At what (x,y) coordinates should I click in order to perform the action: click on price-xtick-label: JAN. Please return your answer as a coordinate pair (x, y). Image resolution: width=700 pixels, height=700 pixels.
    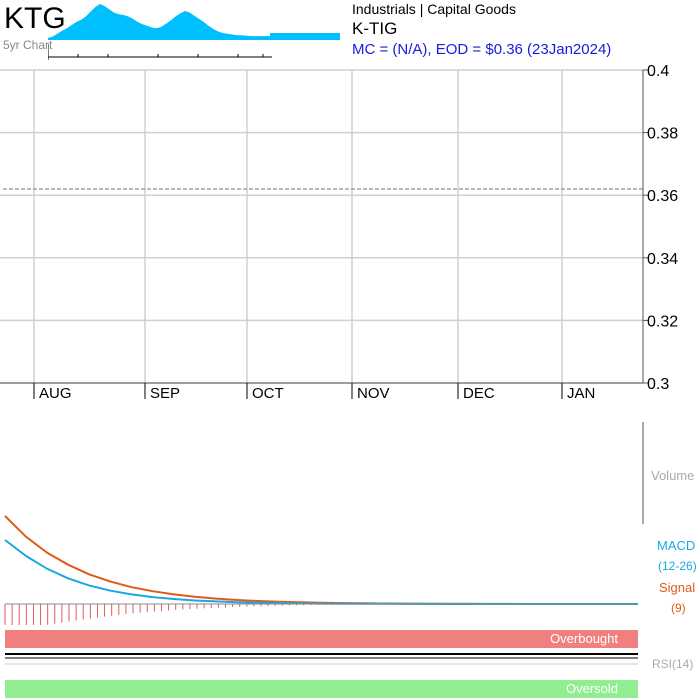
    Looking at the image, I should click on (581, 393).